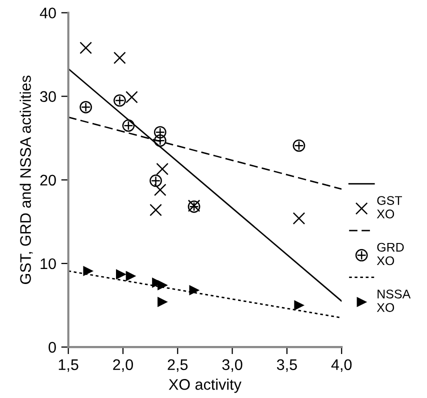 Image resolution: width=427 pixels, height=398 pixels. Describe the element at coordinates (48, 180) in the screenshot. I see `y-tick-label: 20` at that location.